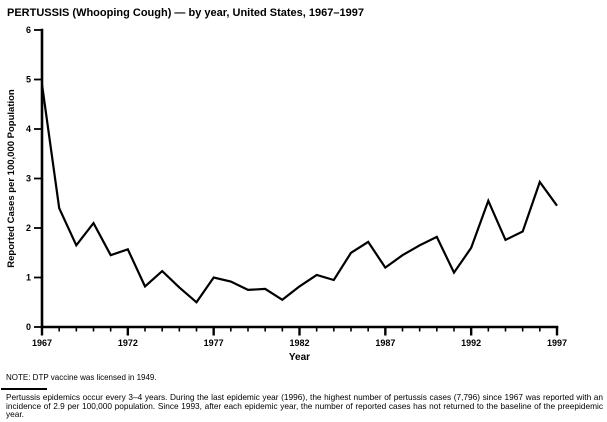 The image size is (607, 422). What do you see at coordinates (28, 129) in the screenshot?
I see `y-tick-label: 4` at bounding box center [28, 129].